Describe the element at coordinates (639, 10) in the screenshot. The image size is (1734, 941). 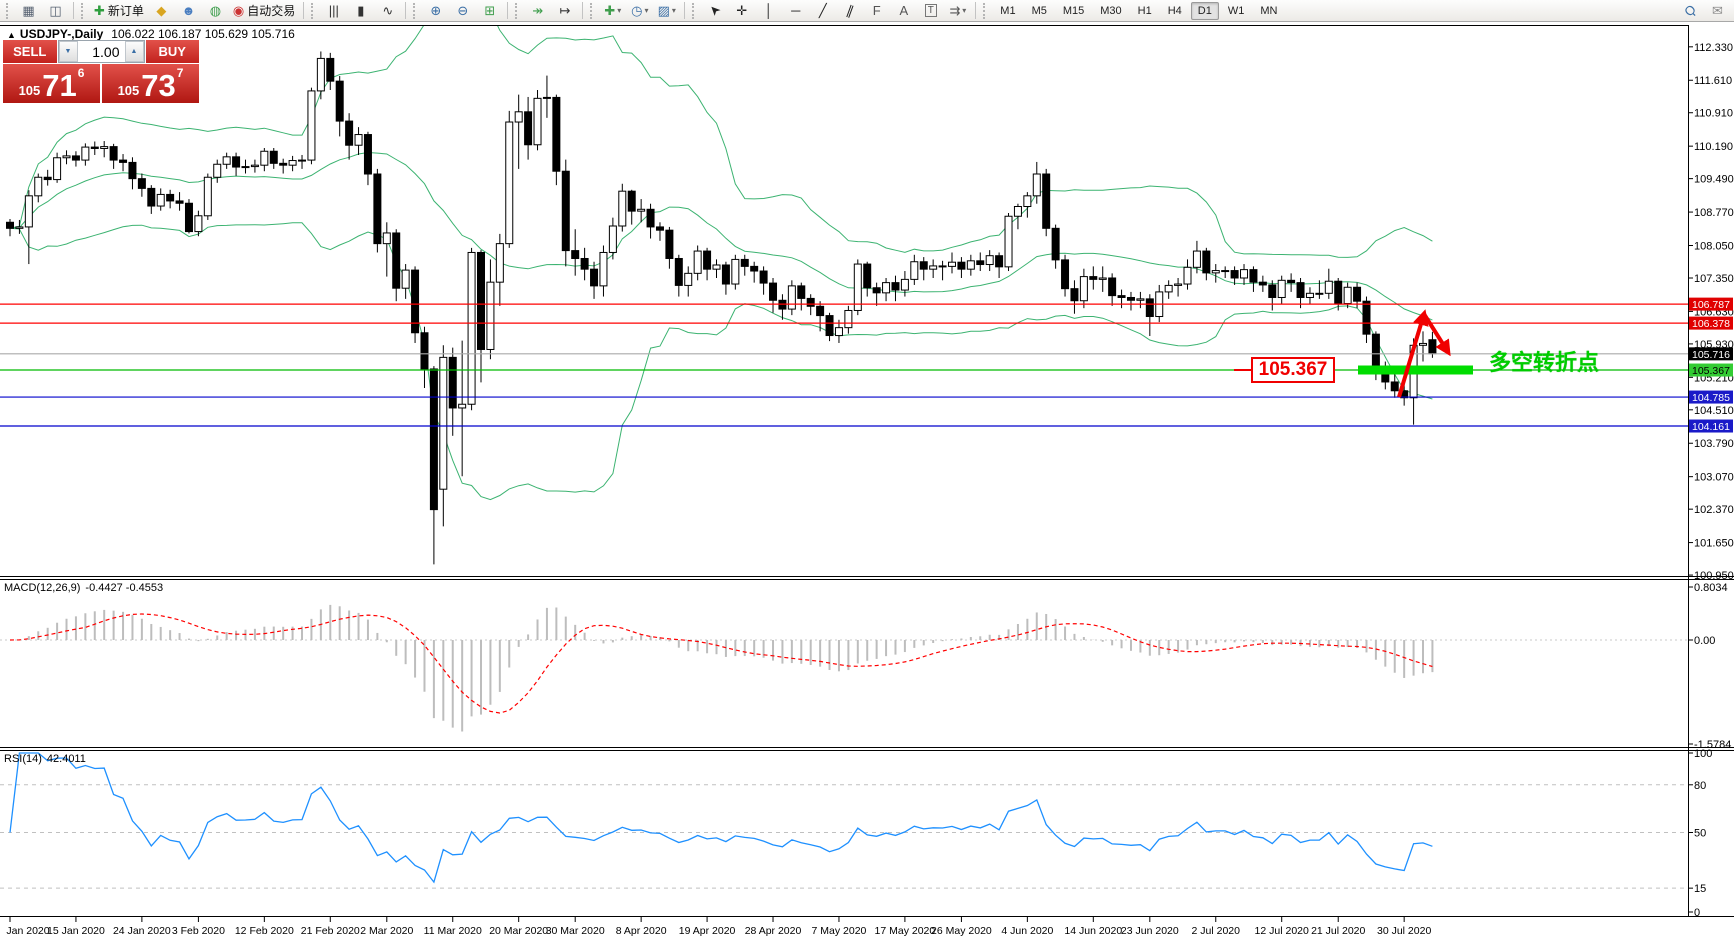
I see `periods-button: ◷ ▾` at that location.